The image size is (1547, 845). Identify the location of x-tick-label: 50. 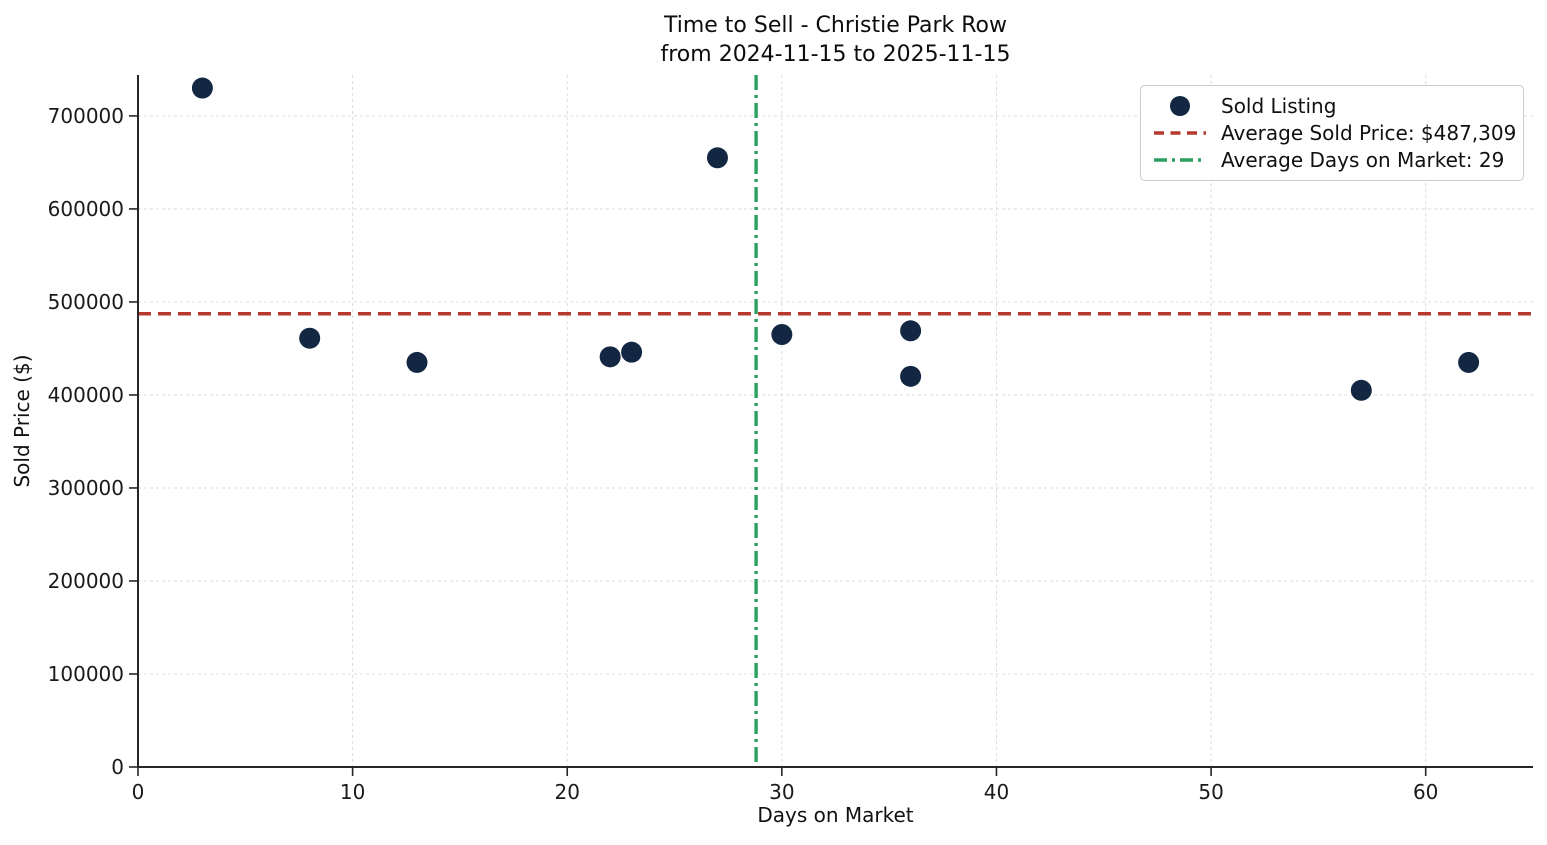
(1210, 792).